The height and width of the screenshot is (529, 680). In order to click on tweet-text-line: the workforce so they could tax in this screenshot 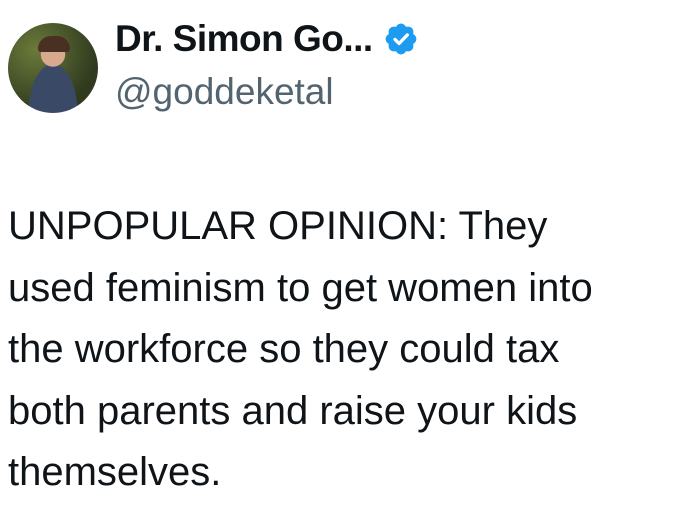, I will do `click(284, 349)`.